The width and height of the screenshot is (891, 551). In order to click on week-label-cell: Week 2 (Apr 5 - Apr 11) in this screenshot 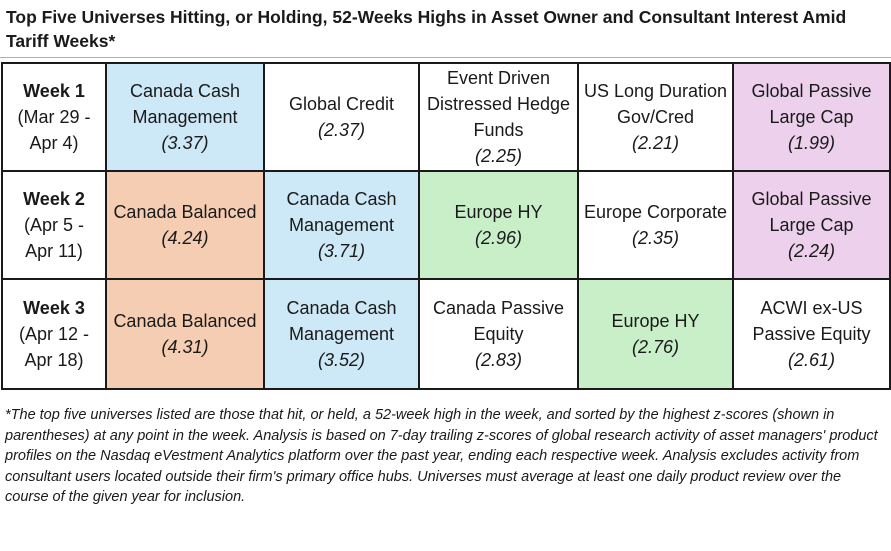, I will do `click(54, 225)`.